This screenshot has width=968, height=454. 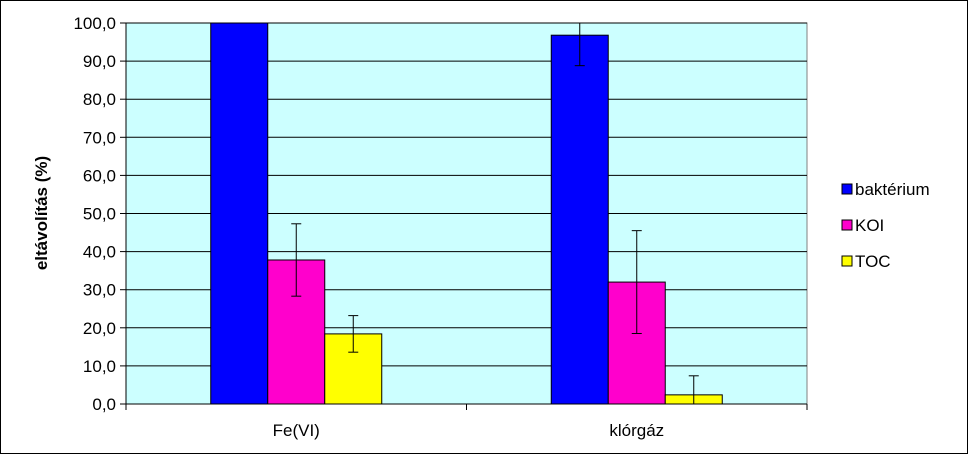 What do you see at coordinates (99, 137) in the screenshot?
I see `y-tick-label: 70,0` at bounding box center [99, 137].